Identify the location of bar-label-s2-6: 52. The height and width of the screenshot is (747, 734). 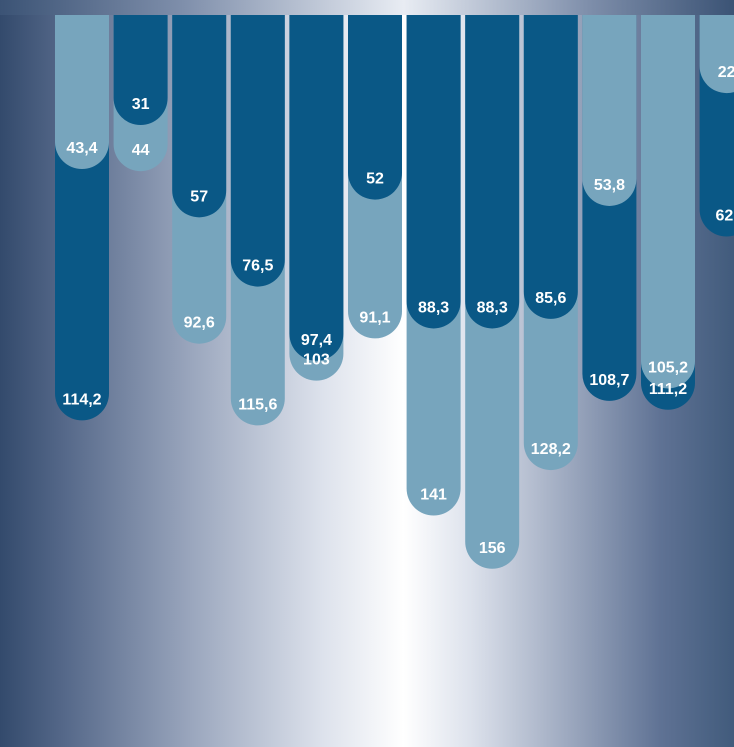
(375, 179).